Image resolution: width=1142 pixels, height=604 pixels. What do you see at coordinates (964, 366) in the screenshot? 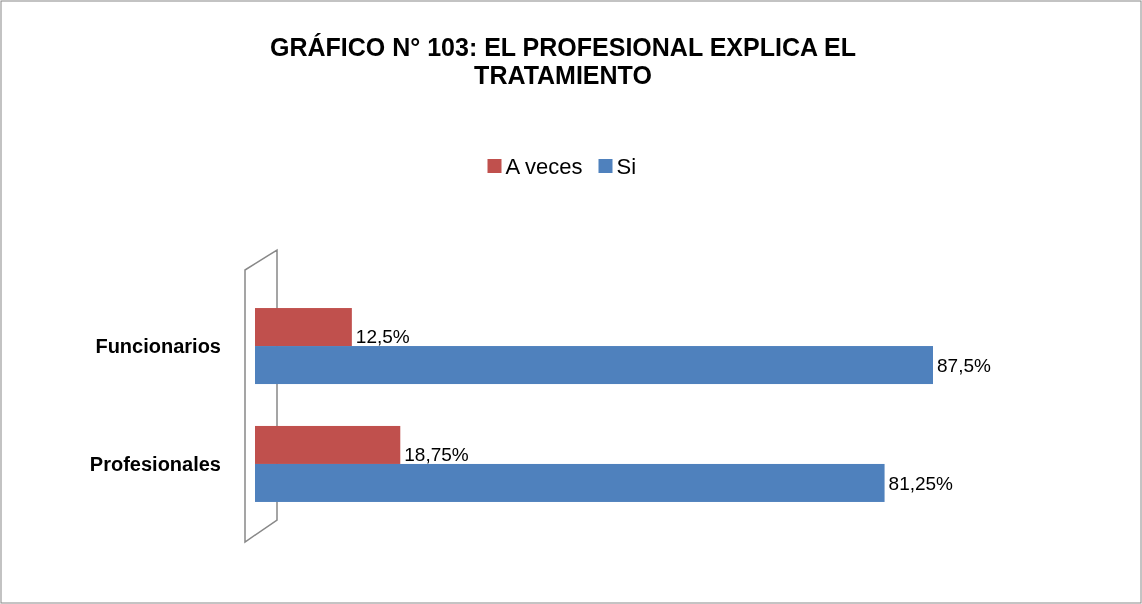
I see `data-label: 87,5%` at bounding box center [964, 366].